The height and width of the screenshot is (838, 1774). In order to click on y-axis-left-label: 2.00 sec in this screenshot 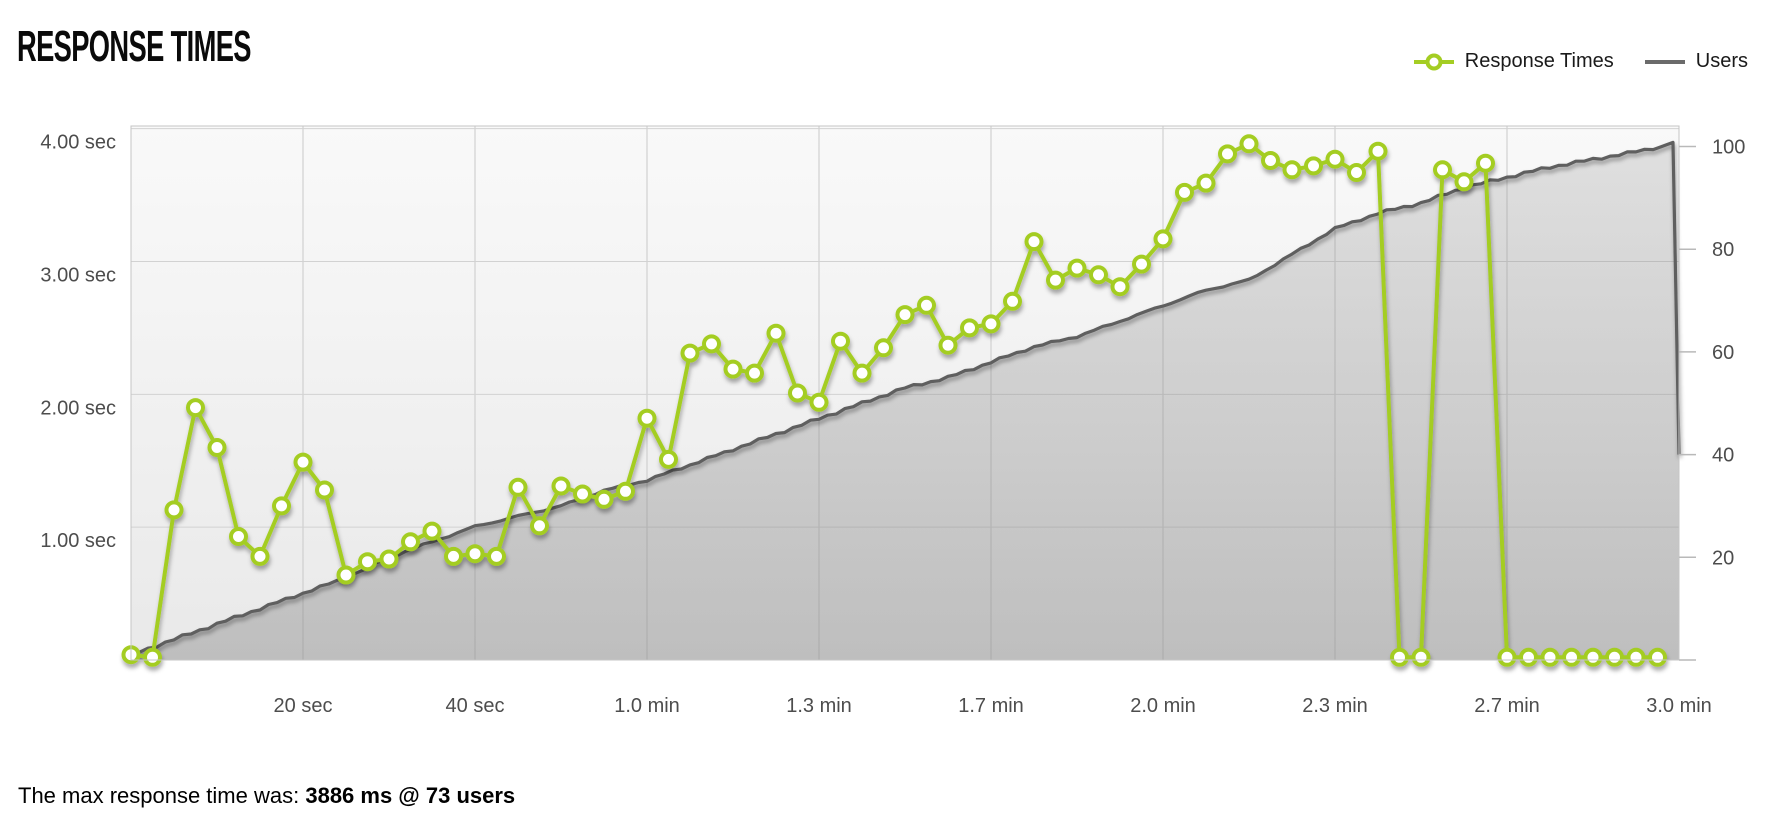, I will do `click(78, 408)`.